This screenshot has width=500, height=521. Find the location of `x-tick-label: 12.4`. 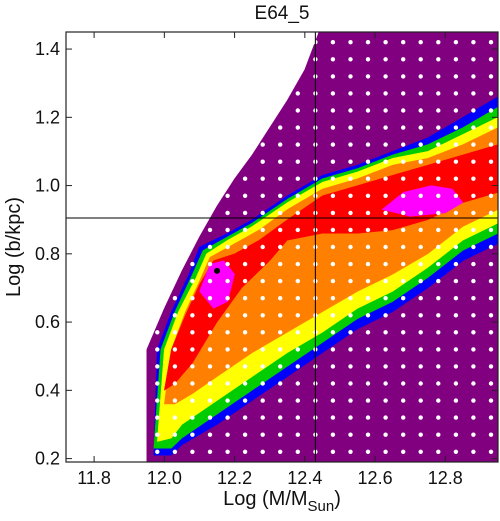

x-tick-label: 12.4 is located at coordinates (304, 478).